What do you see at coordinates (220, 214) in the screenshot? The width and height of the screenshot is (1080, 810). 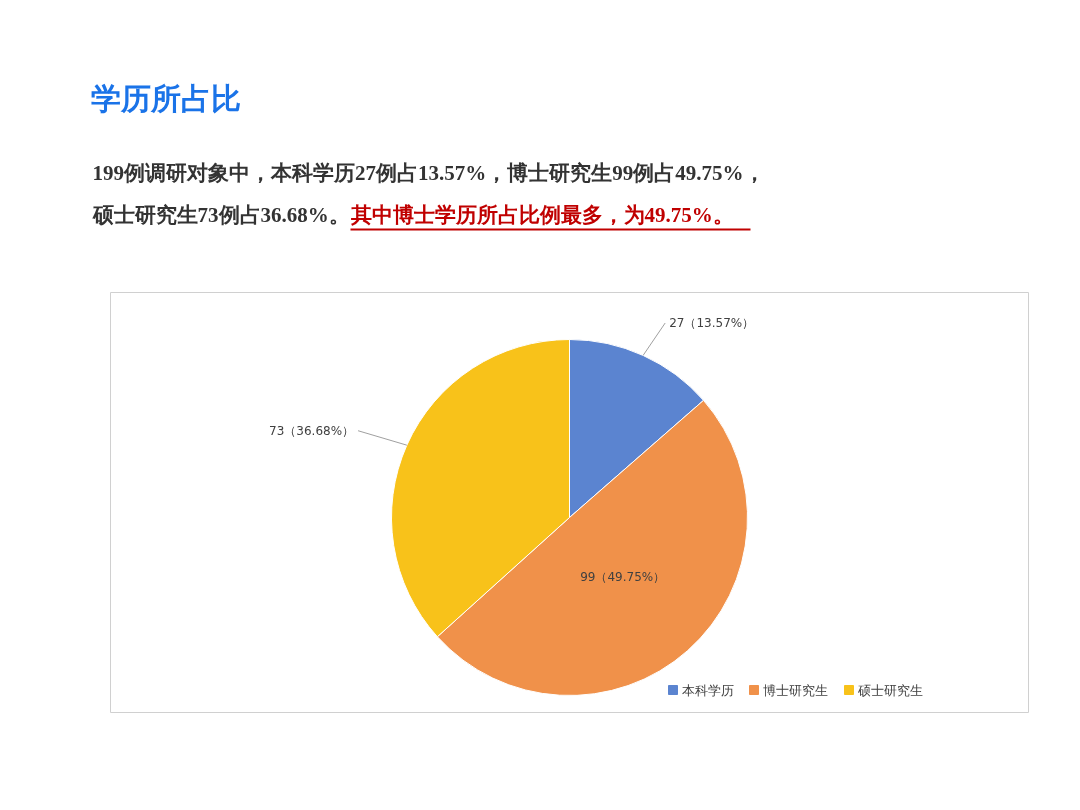 I see `text: 硕士研究生73例占36.68%。` at bounding box center [220, 214].